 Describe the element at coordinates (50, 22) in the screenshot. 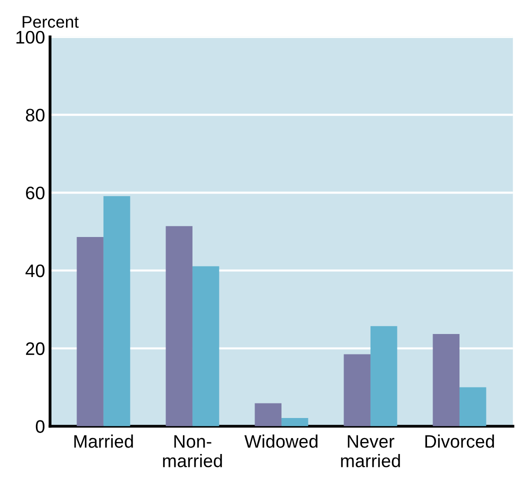

I see `y-axis-title: Percent` at that location.